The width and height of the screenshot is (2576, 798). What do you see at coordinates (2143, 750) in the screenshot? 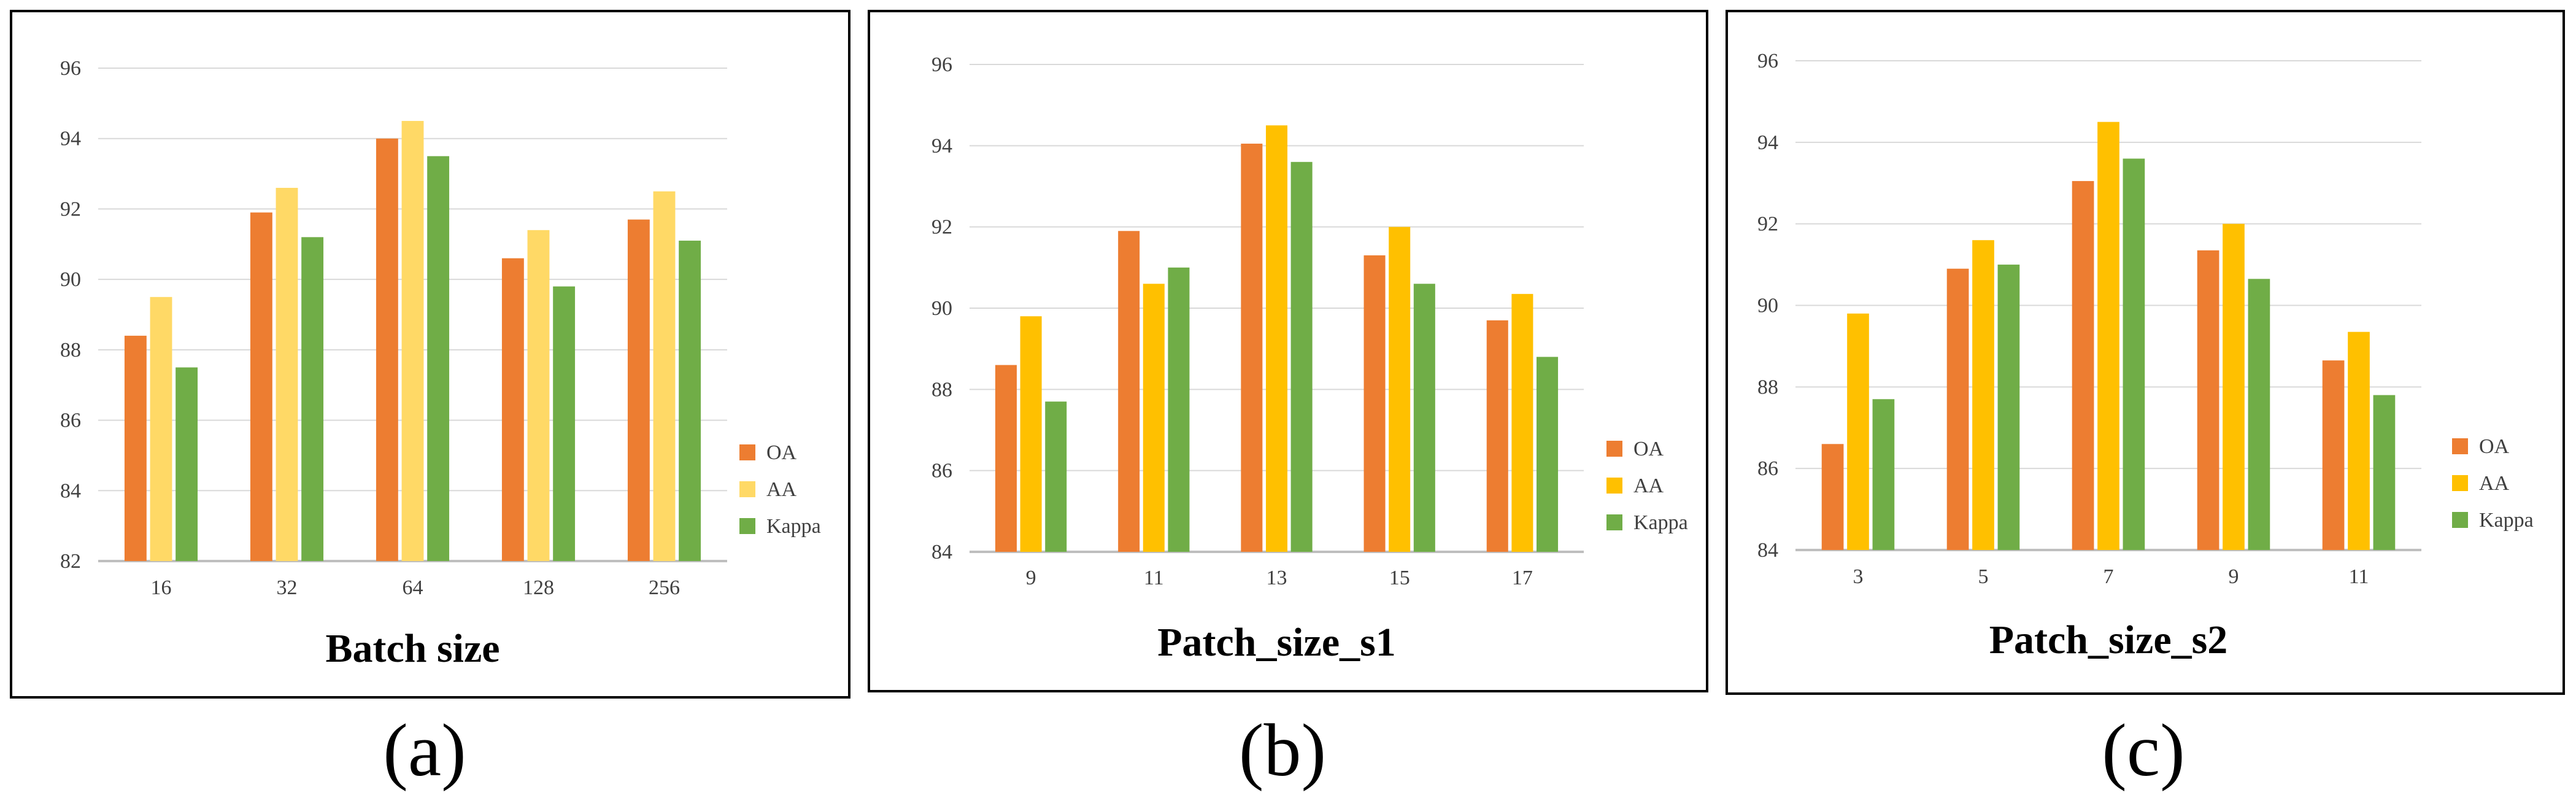
I see `caption-c: (c)` at bounding box center [2143, 750].